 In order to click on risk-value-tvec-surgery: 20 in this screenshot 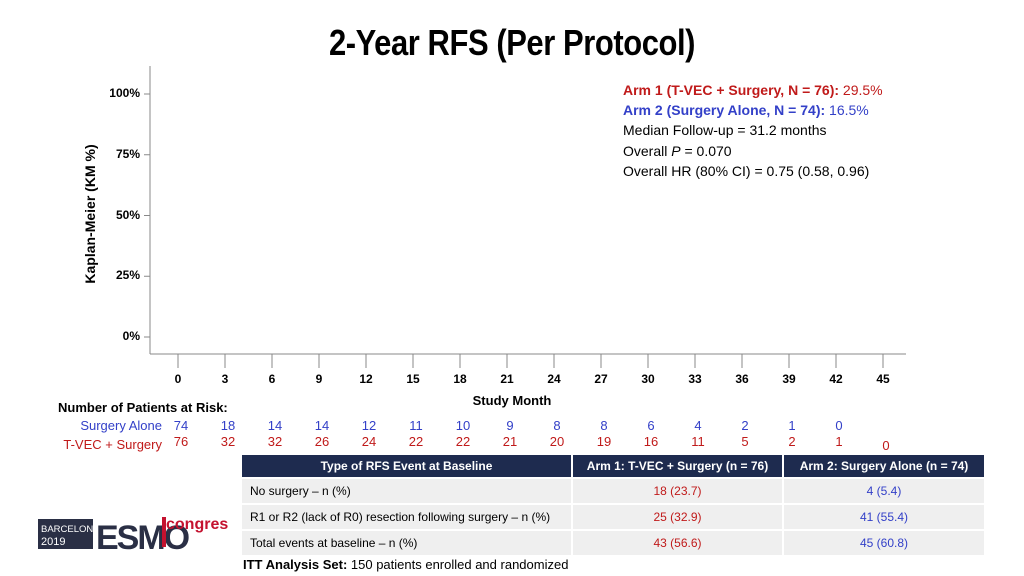, I will do `click(557, 441)`.